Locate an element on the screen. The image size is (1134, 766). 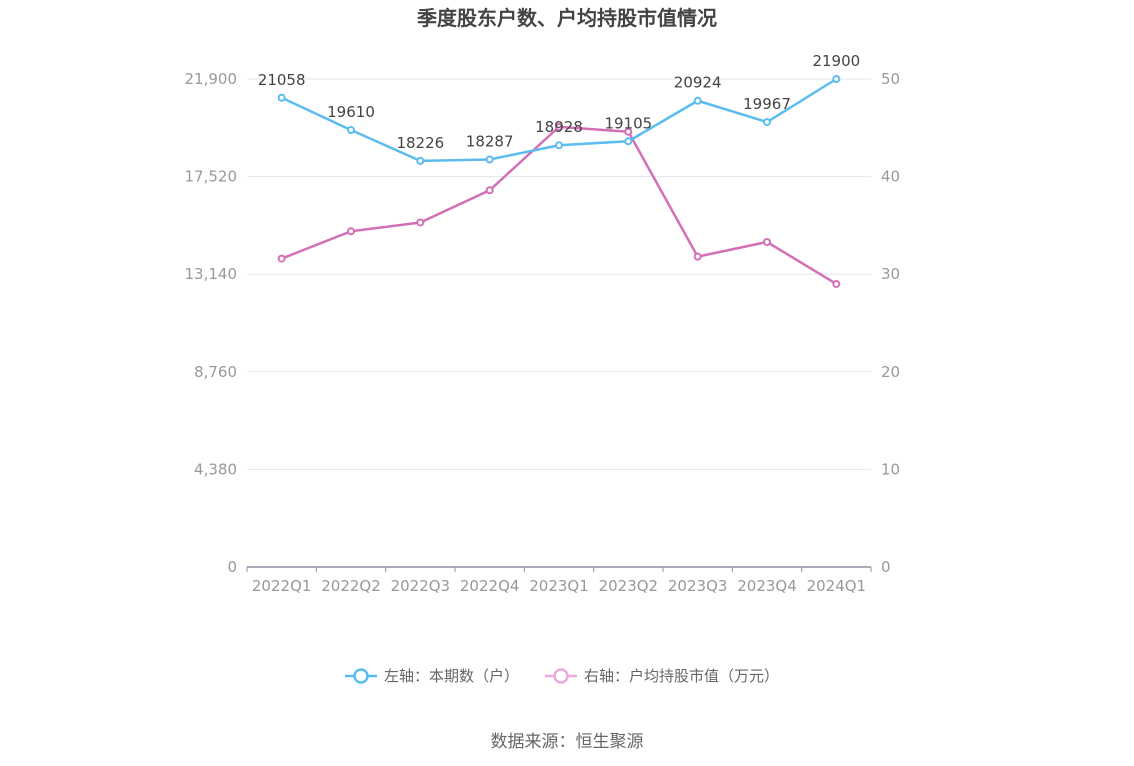
y-right-tick-label: 30 is located at coordinates (890, 274).